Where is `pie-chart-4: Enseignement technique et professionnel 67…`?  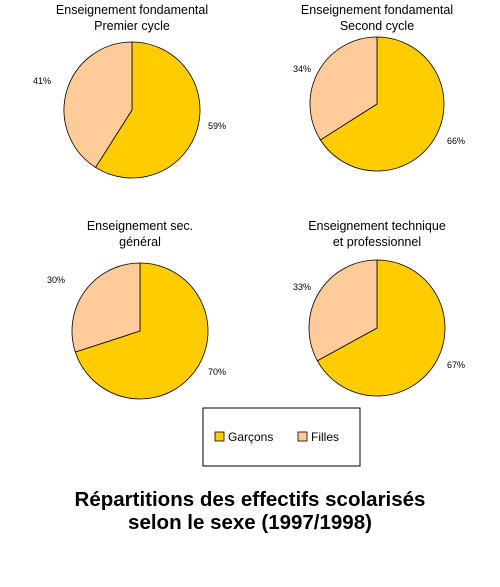
pie-chart-4: Enseignement technique et professionnel 67… is located at coordinates (379, 308).